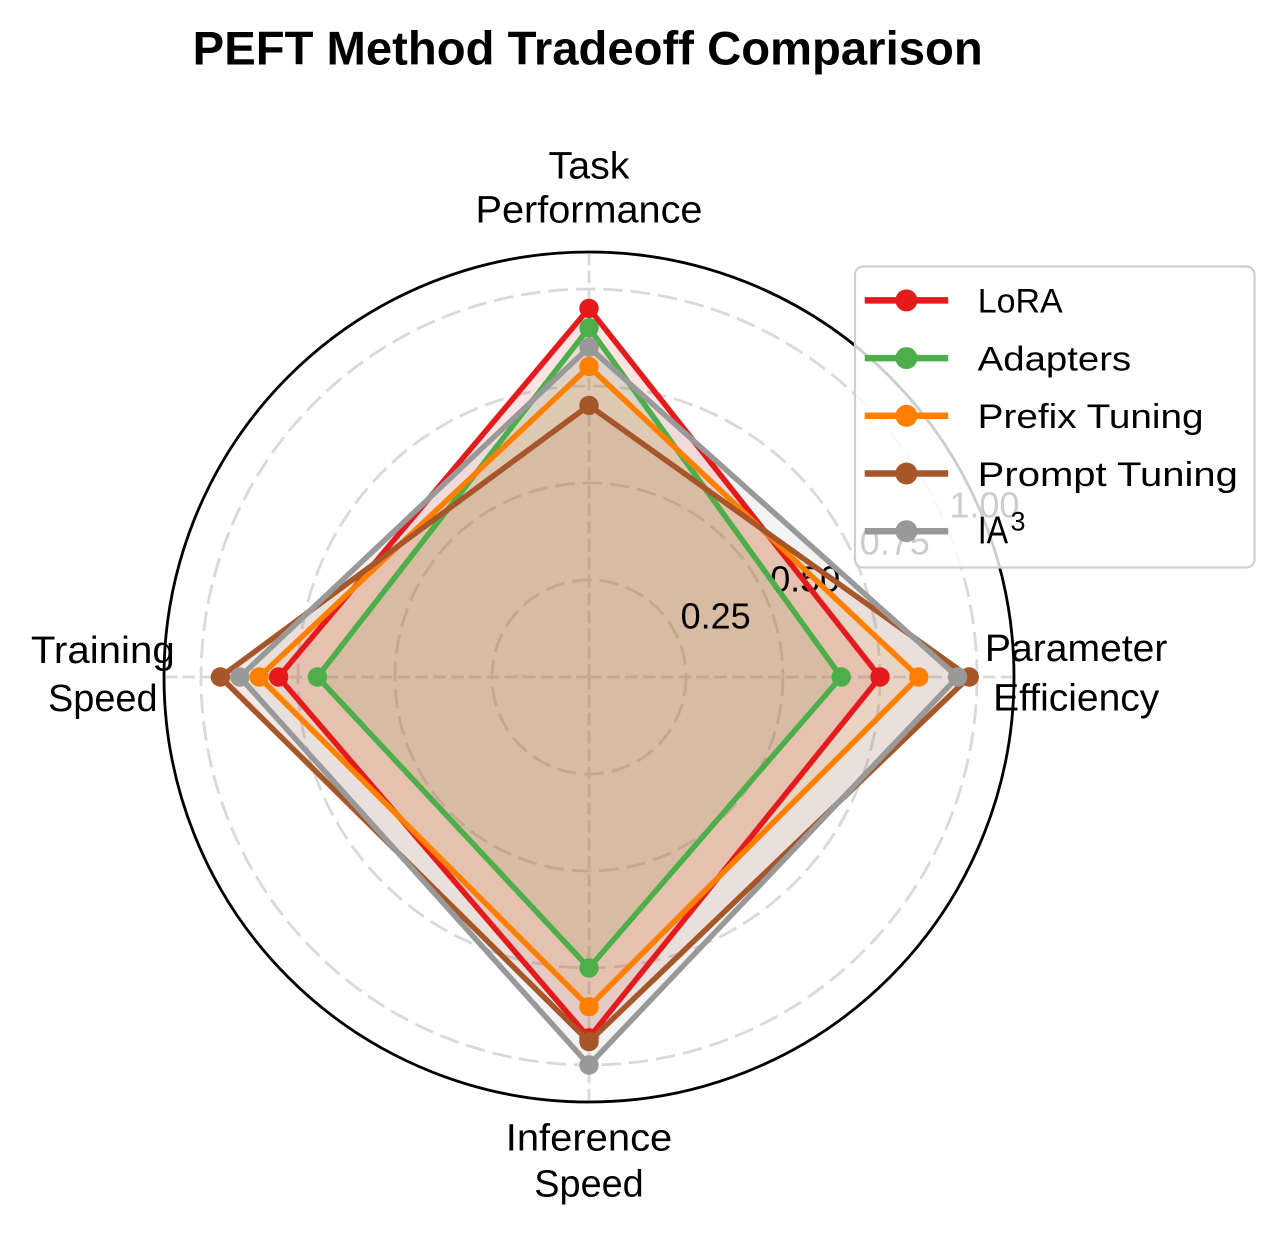 This screenshot has height=1234, width=1283. Describe the element at coordinates (1108, 475) in the screenshot. I see `svg-text: Prompt Tuning` at that location.